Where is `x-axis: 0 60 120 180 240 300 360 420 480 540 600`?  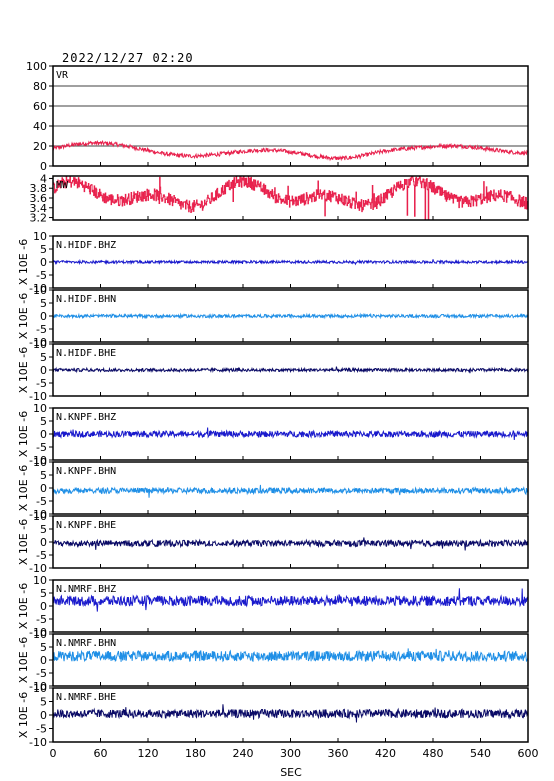 x-axis: 0 60 120 180 240 300 360 420 480 540 600 is located at coordinates (294, 753).